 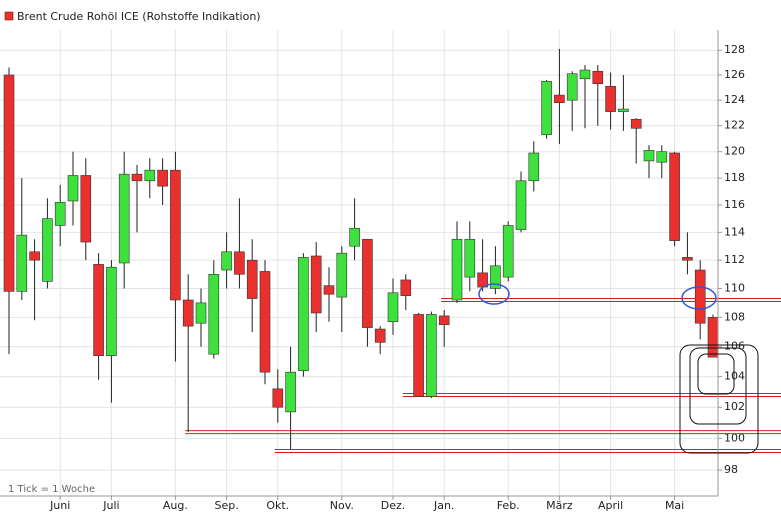 What do you see at coordinates (110, 505) in the screenshot?
I see `x-tick-label: Juli` at bounding box center [110, 505].